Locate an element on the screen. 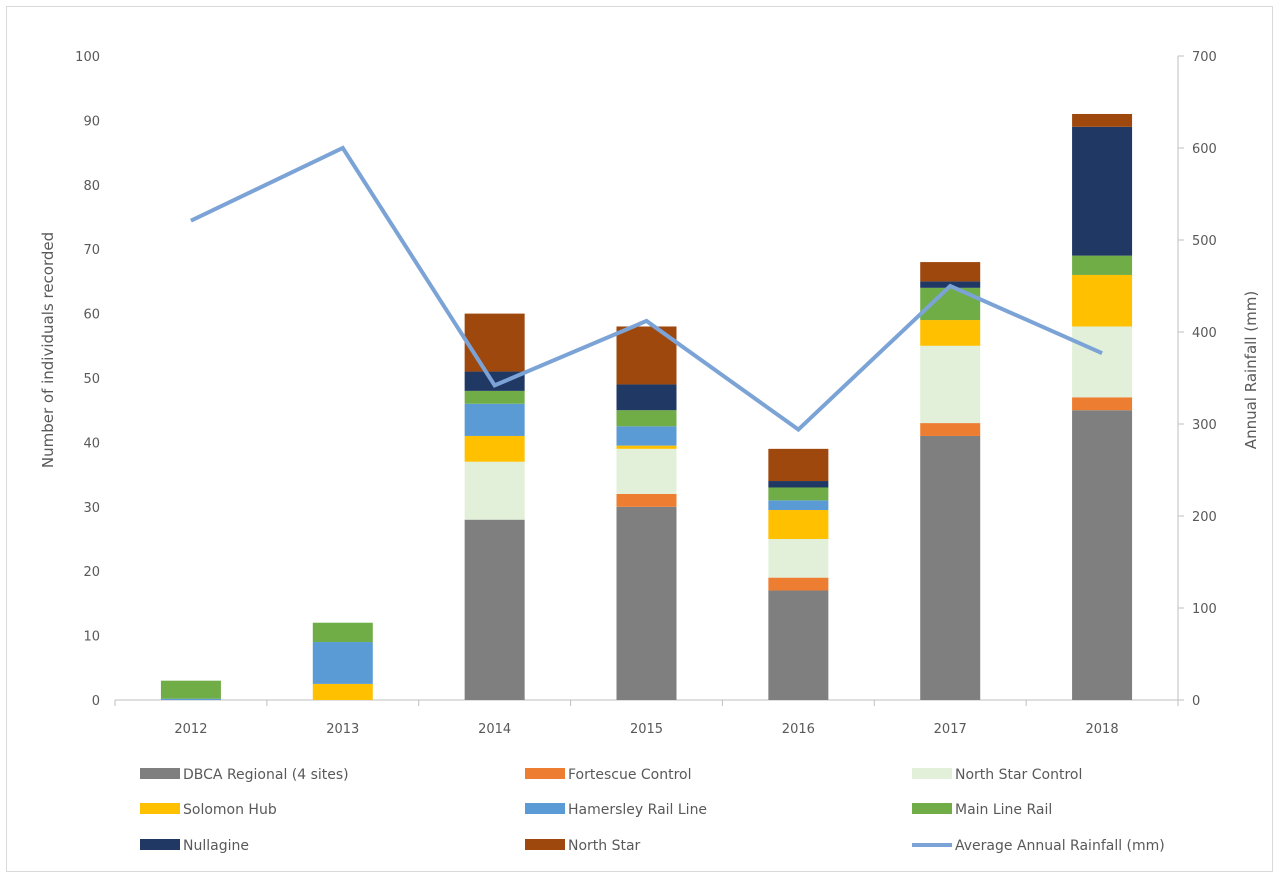 The height and width of the screenshot is (878, 1281). y-tick-label: 80 is located at coordinates (91, 186).